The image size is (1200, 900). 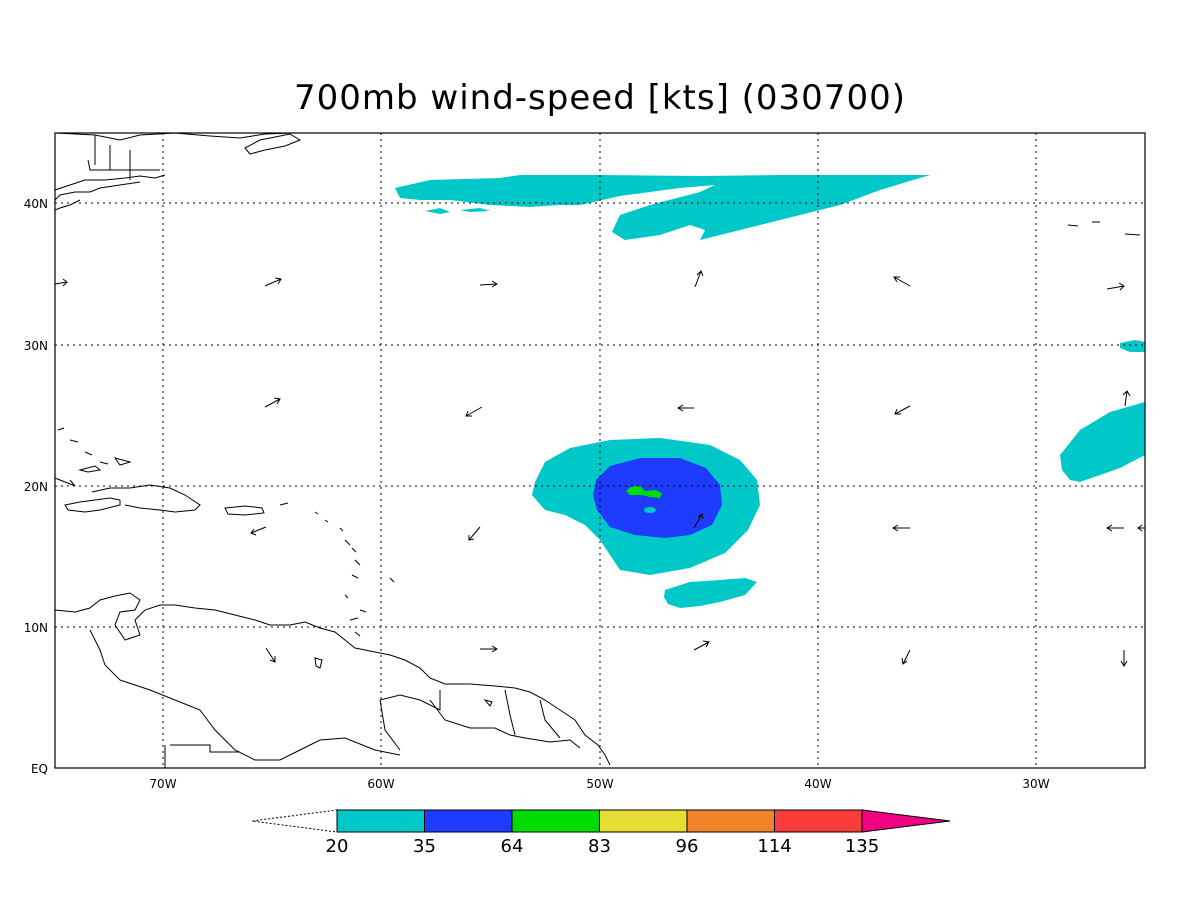 I want to click on lon-label-50w: 50W, so click(x=599, y=784).